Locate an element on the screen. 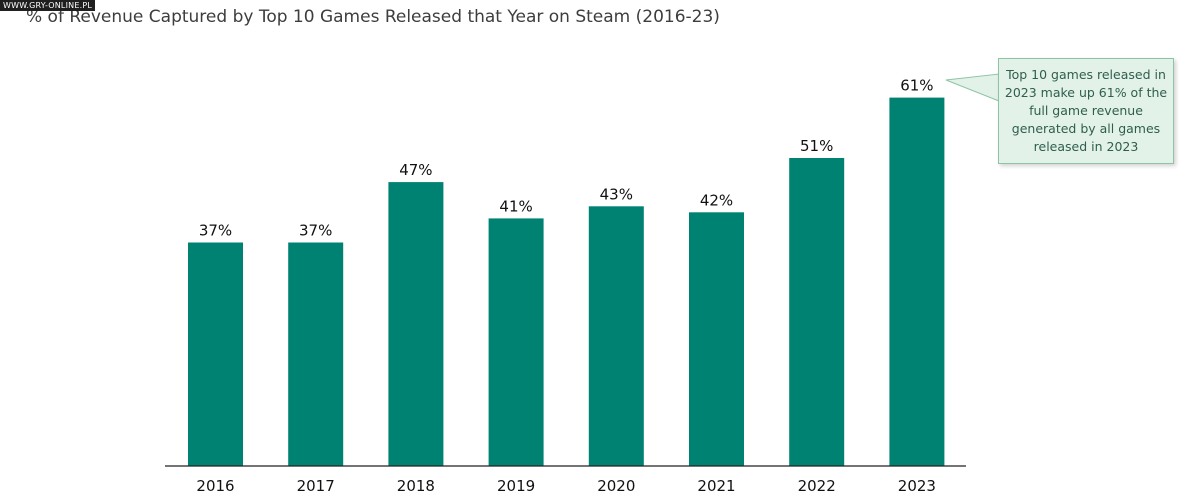 This screenshot has width=1200, height=495. data-label-2022: 51% is located at coordinates (816, 146).